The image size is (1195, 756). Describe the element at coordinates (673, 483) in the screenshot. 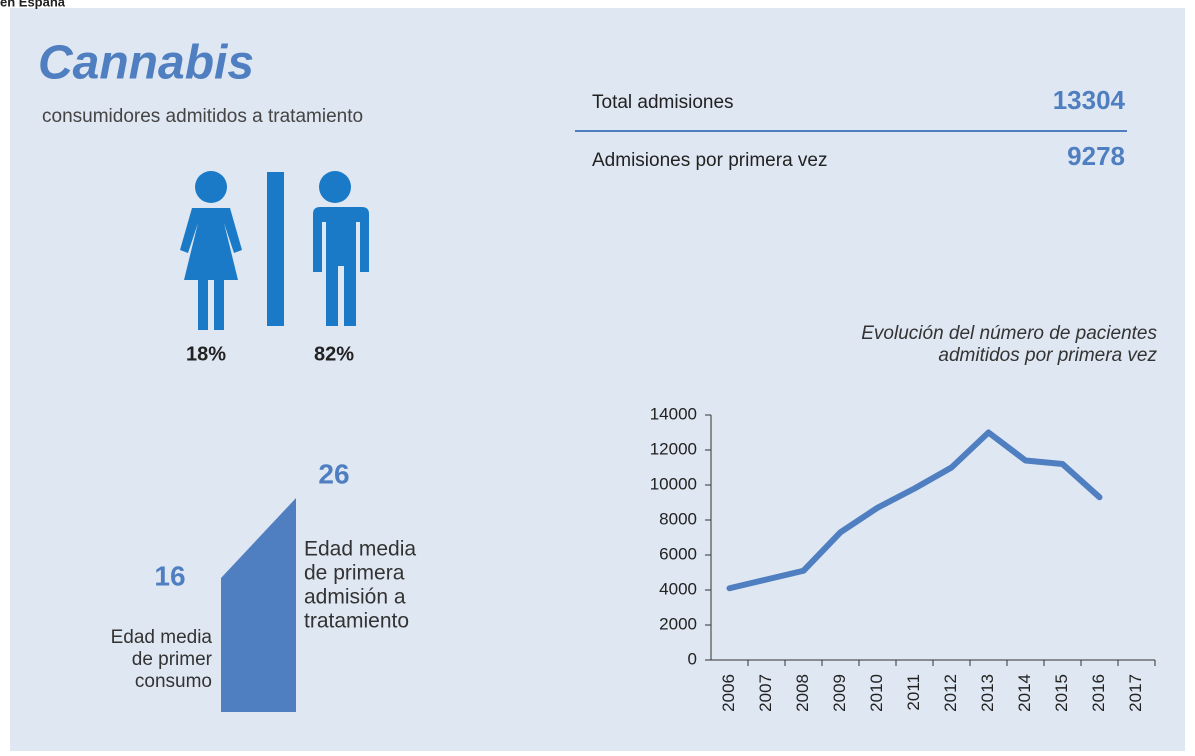

I see `y-tick-label: 10000` at that location.